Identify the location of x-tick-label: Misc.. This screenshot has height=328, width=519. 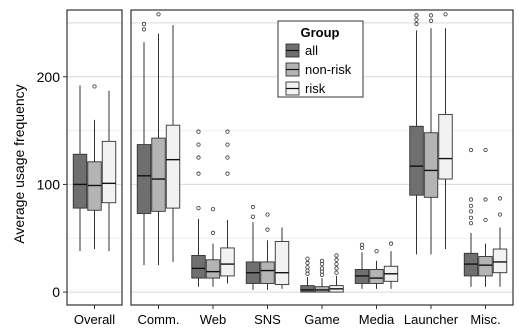
(485, 319).